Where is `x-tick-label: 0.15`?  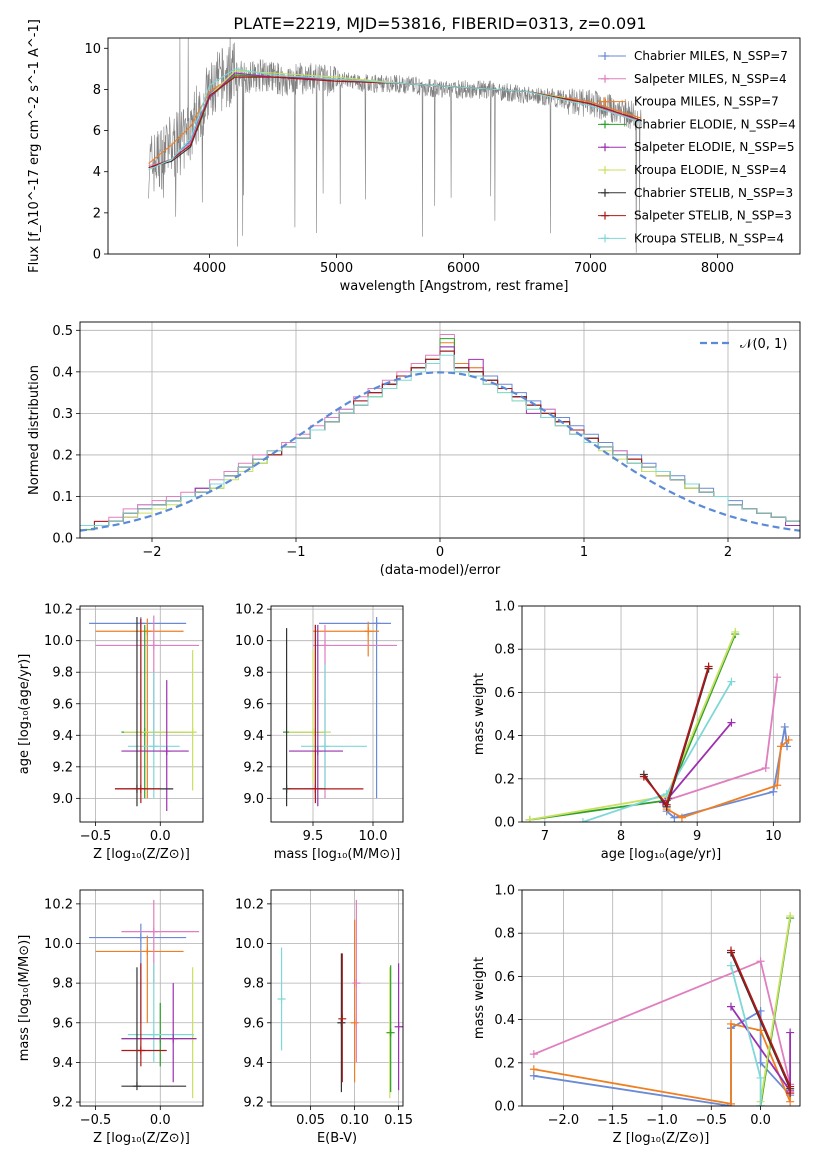 x-tick-label: 0.15 is located at coordinates (398, 1120).